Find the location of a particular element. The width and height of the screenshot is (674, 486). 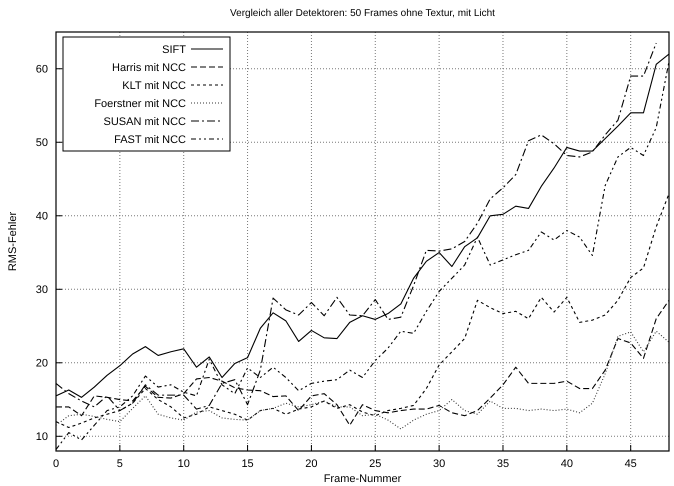

legend-label: Foerstner mit NCC is located at coordinates (140, 104).